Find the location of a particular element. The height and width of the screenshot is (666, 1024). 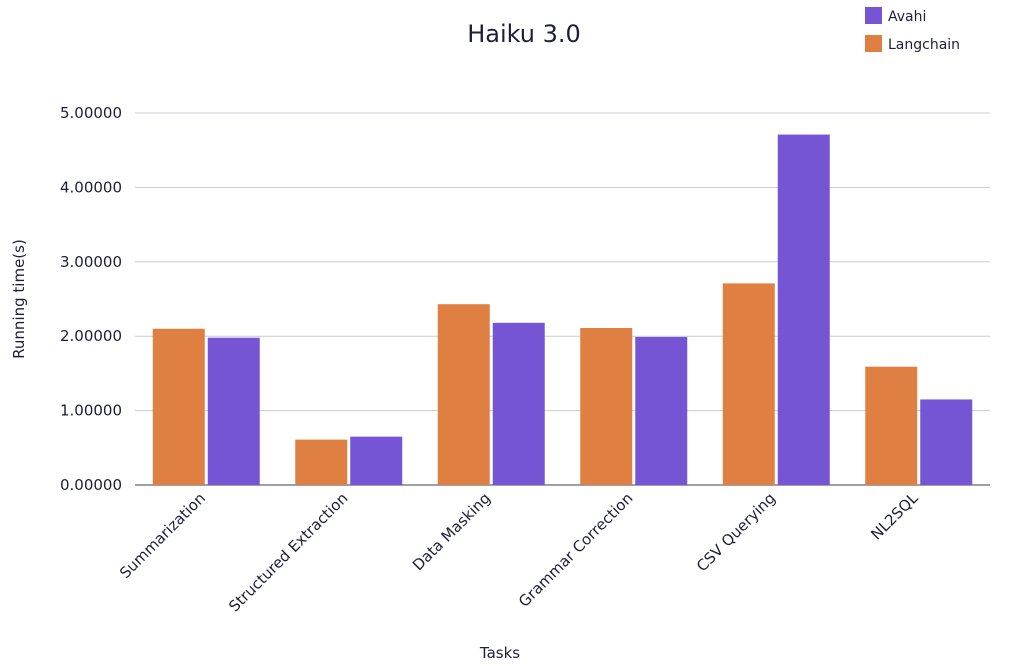

x-tick-label: Grammar Correction is located at coordinates (576, 550).